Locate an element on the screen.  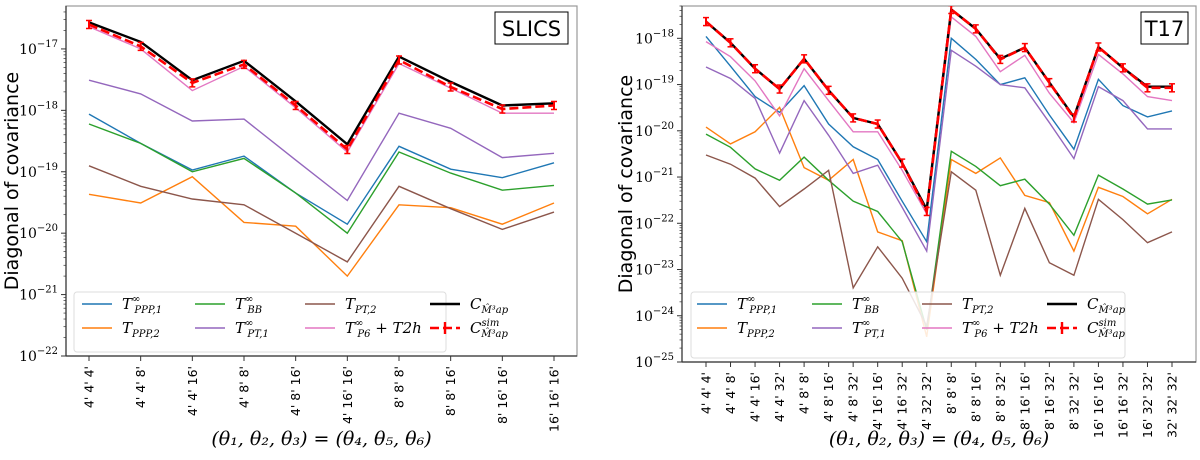
y-tick-label: 10−23 is located at coordinates (654, 269).